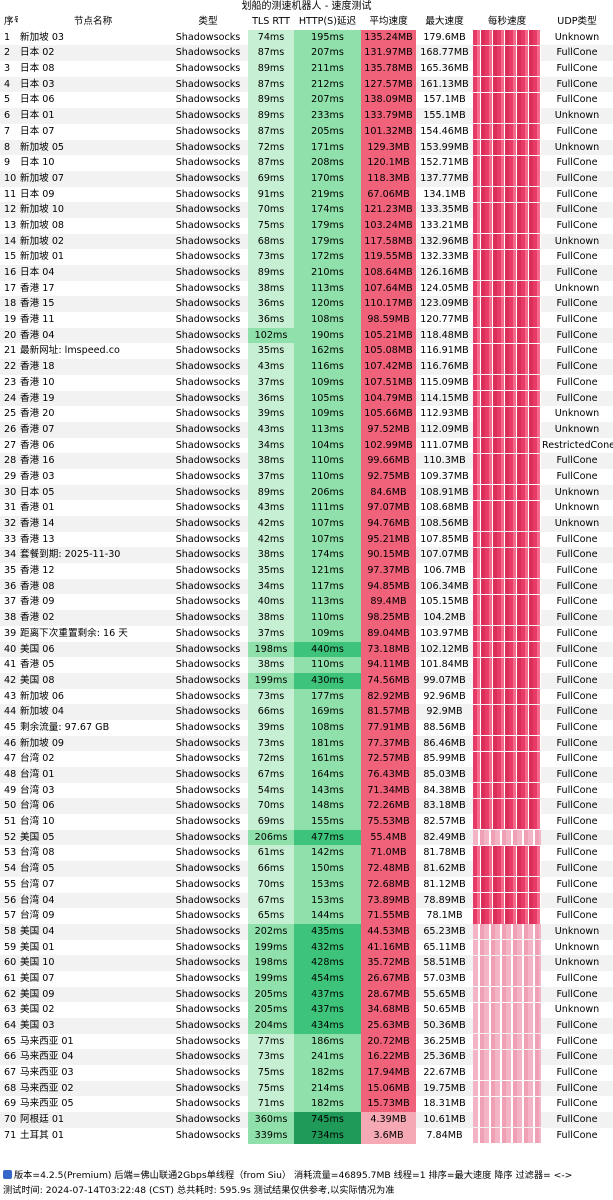  What do you see at coordinates (9, 100) in the screenshot?
I see `row-index: 5` at bounding box center [9, 100].